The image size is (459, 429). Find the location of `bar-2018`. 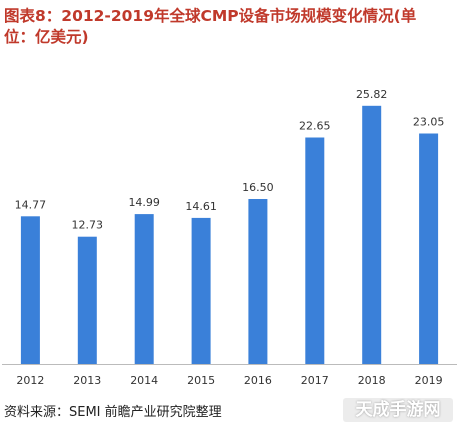

bar-2018 is located at coordinates (372, 235).